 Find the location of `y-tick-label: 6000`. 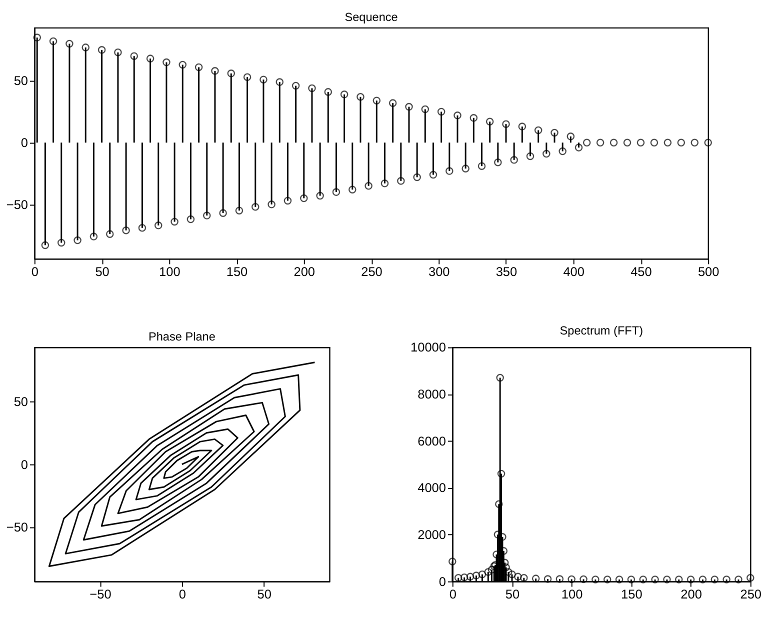

y-tick-label: 6000 is located at coordinates (432, 440).